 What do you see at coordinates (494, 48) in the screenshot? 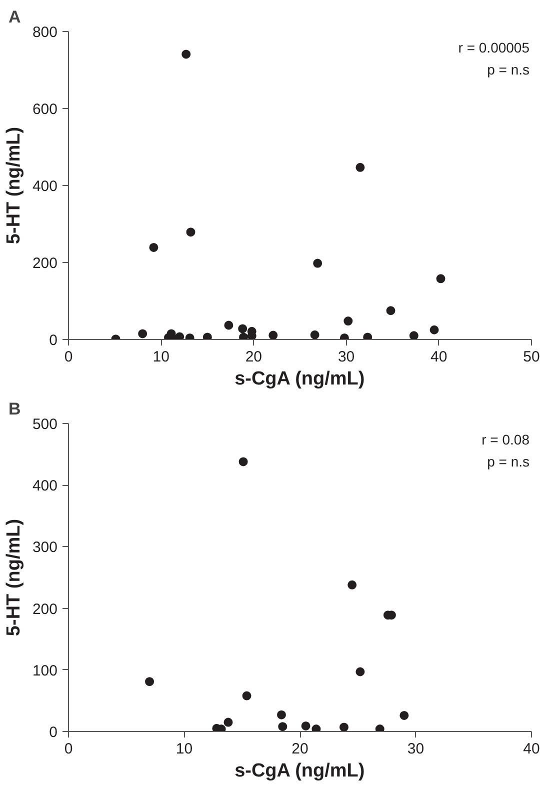
I see `annotation: r = 0.00005` at bounding box center [494, 48].